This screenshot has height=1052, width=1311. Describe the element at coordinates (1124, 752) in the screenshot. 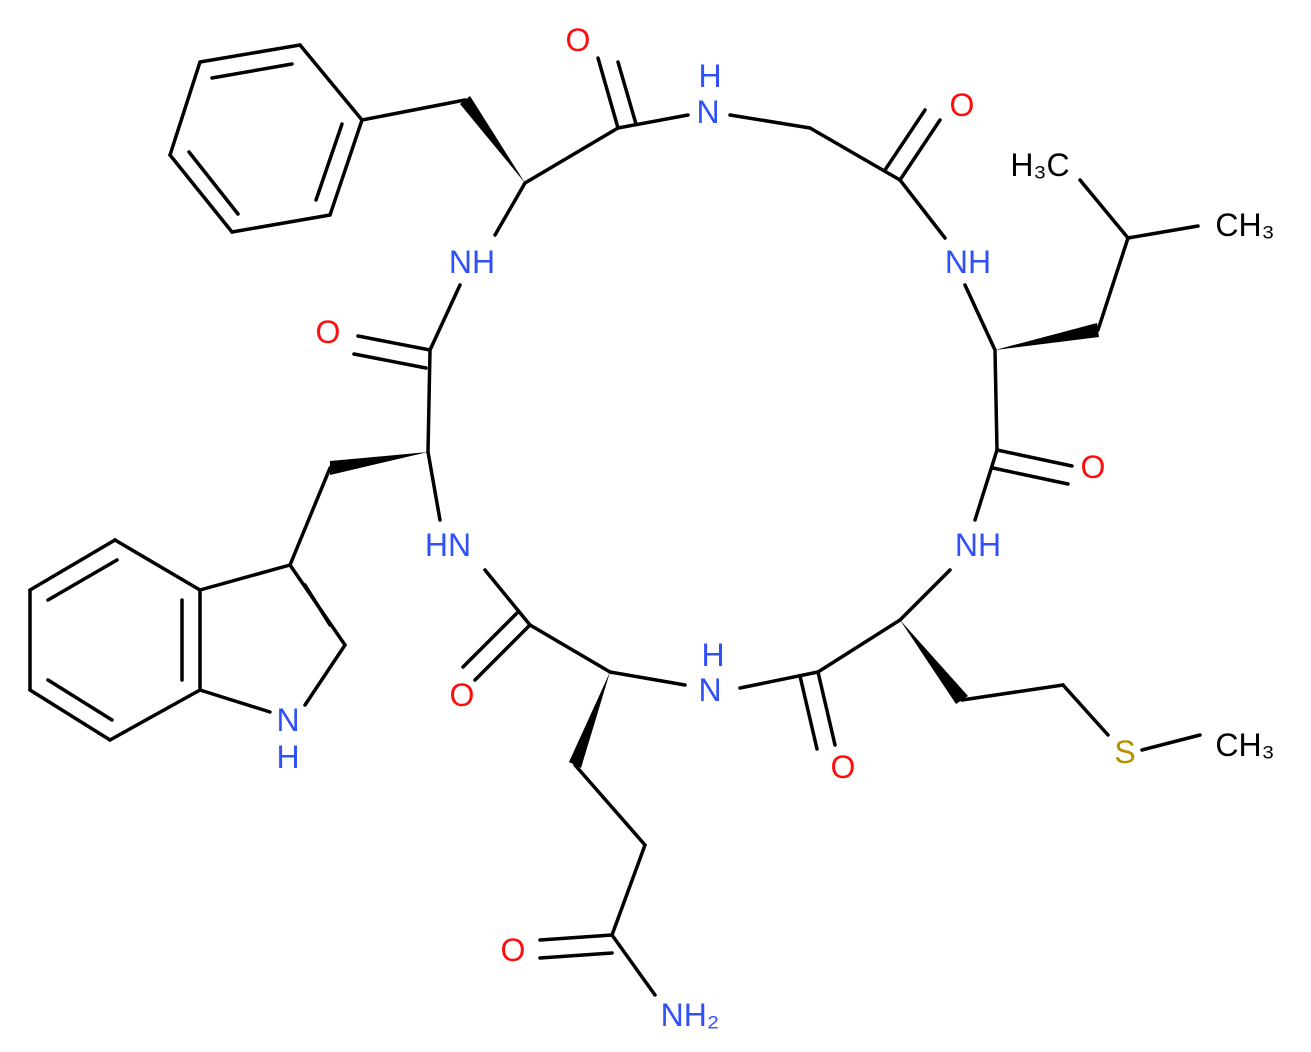

I see `atom-label: S` at that location.